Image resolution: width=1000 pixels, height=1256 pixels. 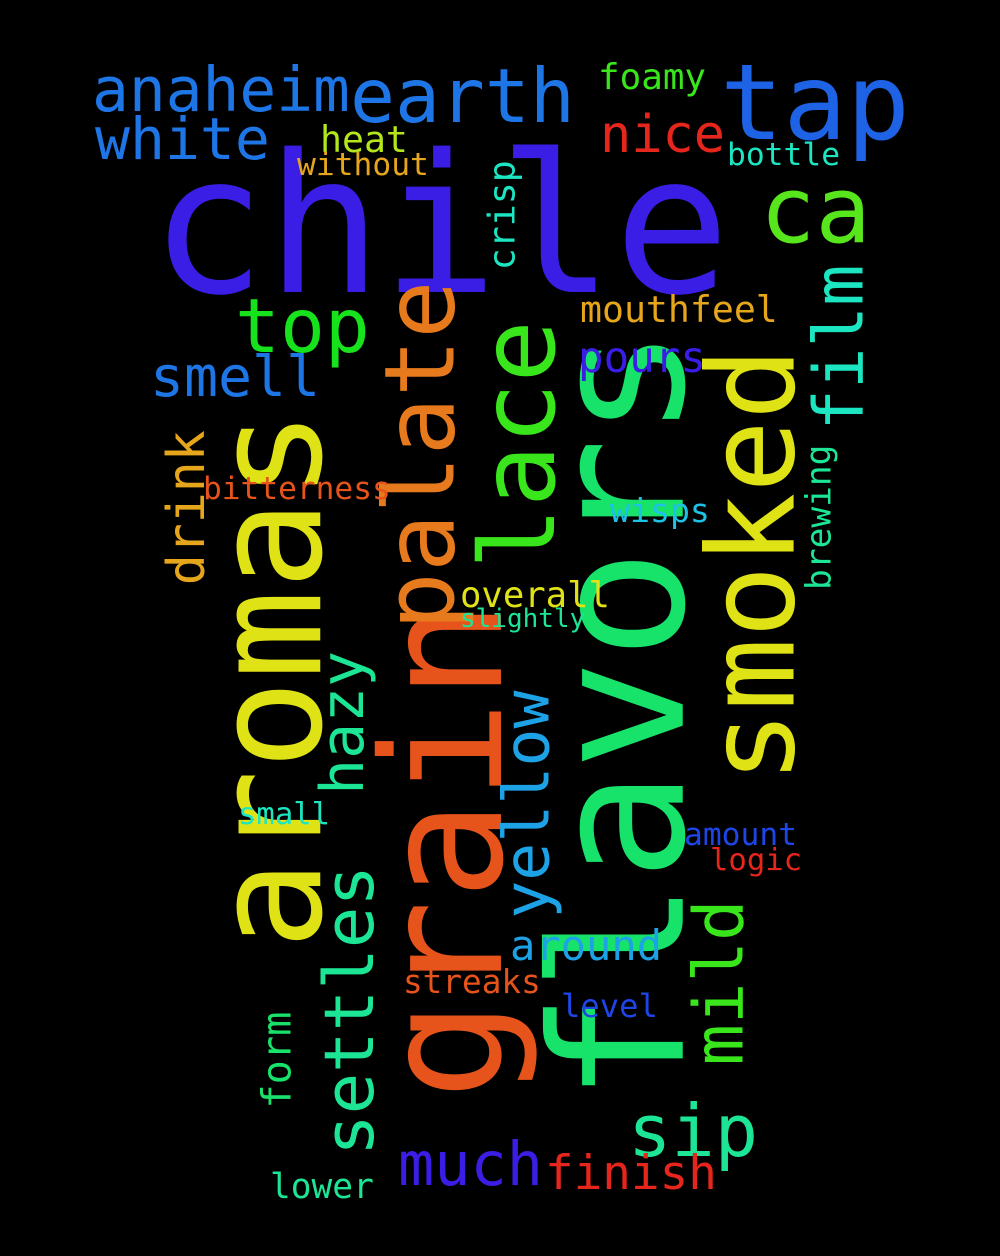 I want to click on cloud-word-amount-box: amount, so click(x=741, y=835).